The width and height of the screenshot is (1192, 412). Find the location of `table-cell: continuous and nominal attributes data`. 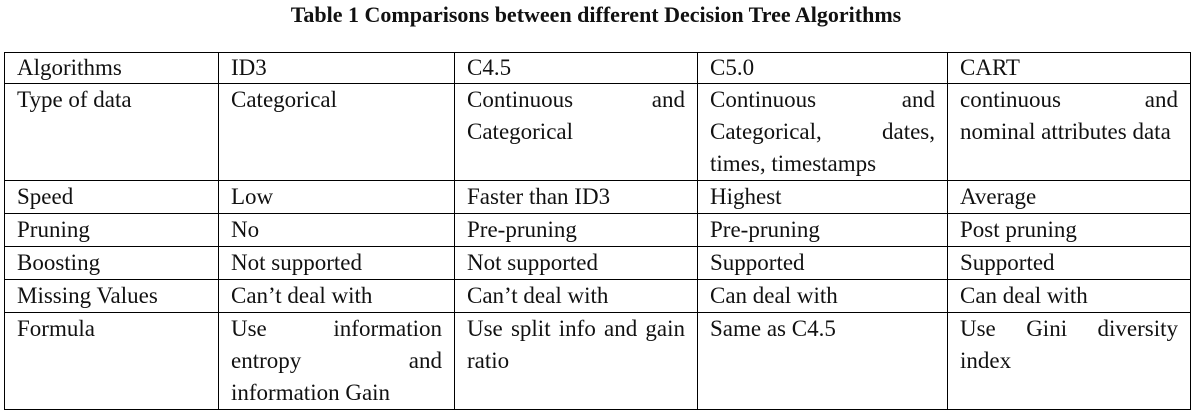

table-cell: continuous and nominal attributes data is located at coordinates (1069, 132).